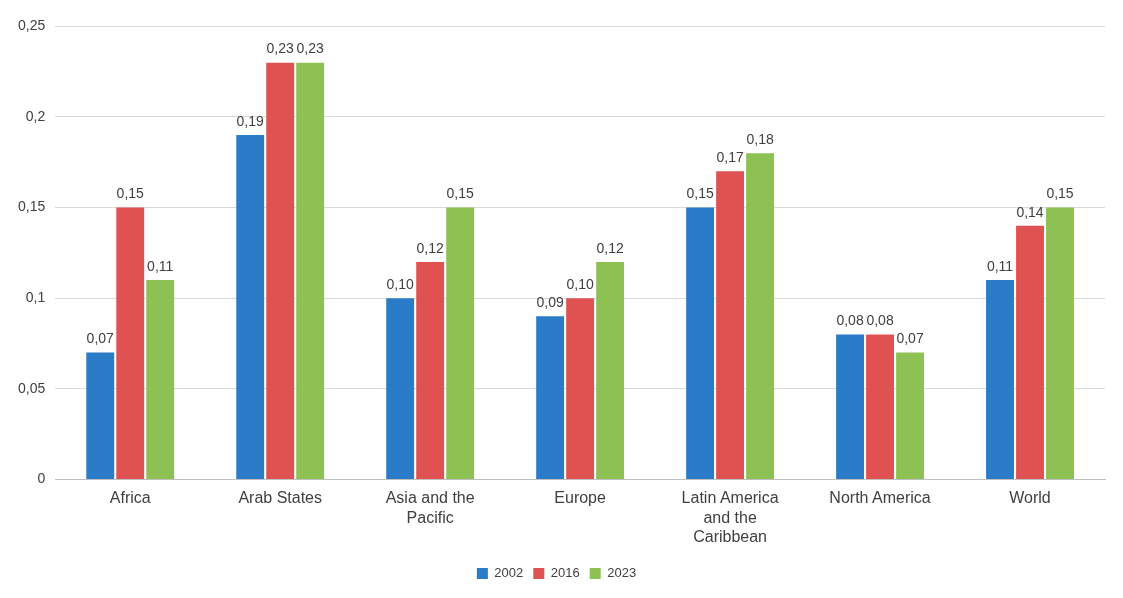 The image size is (1123, 598). I want to click on y-tick-label: 0, so click(41, 478).